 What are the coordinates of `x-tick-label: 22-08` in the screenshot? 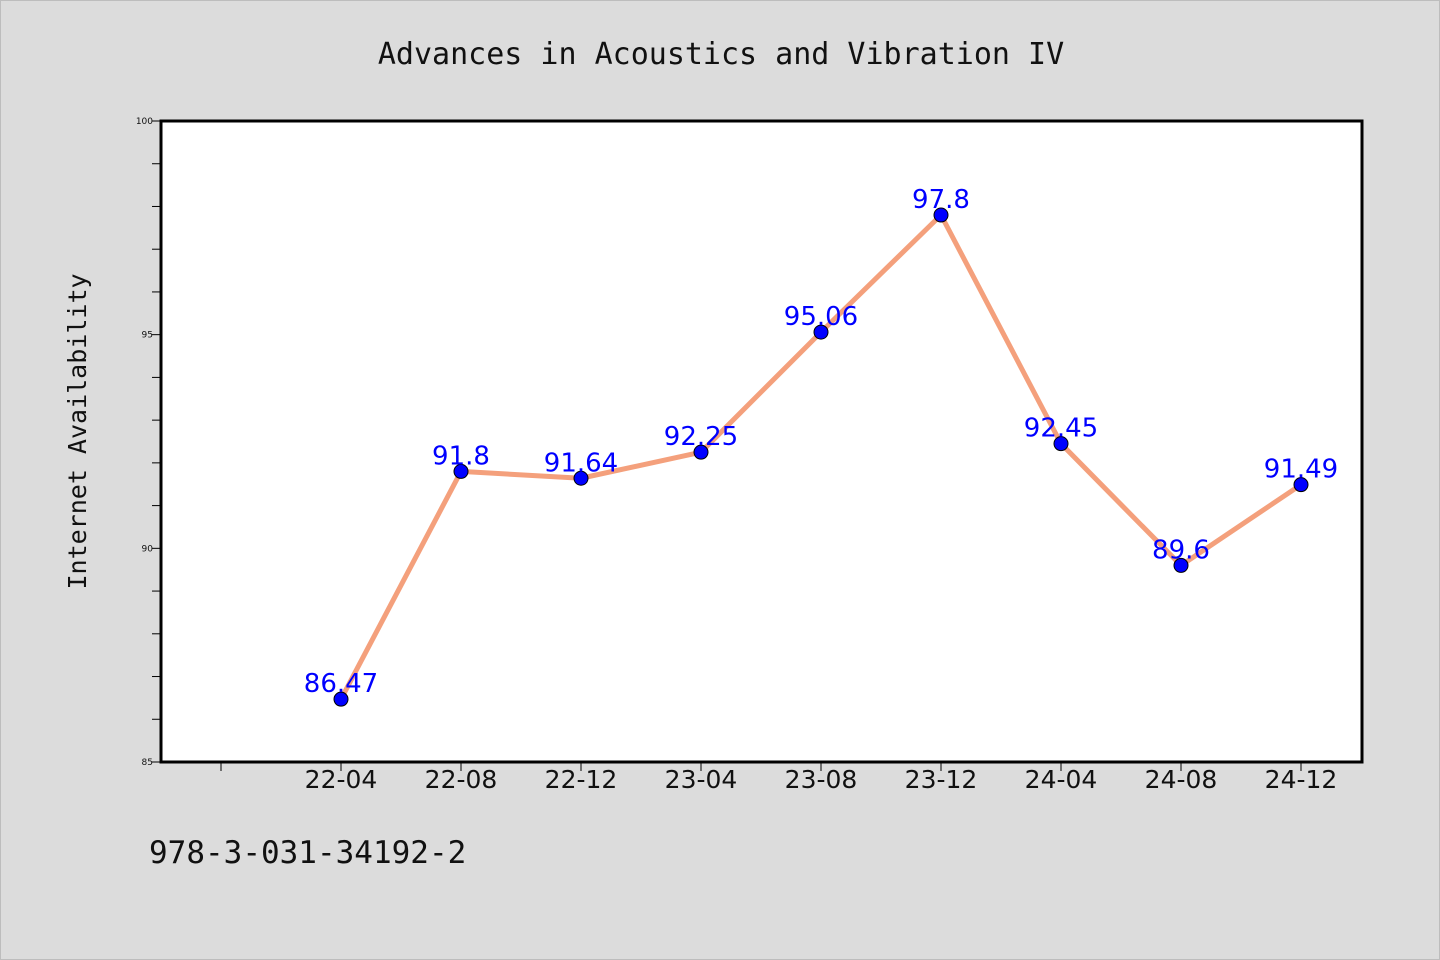 It's located at (461, 779).